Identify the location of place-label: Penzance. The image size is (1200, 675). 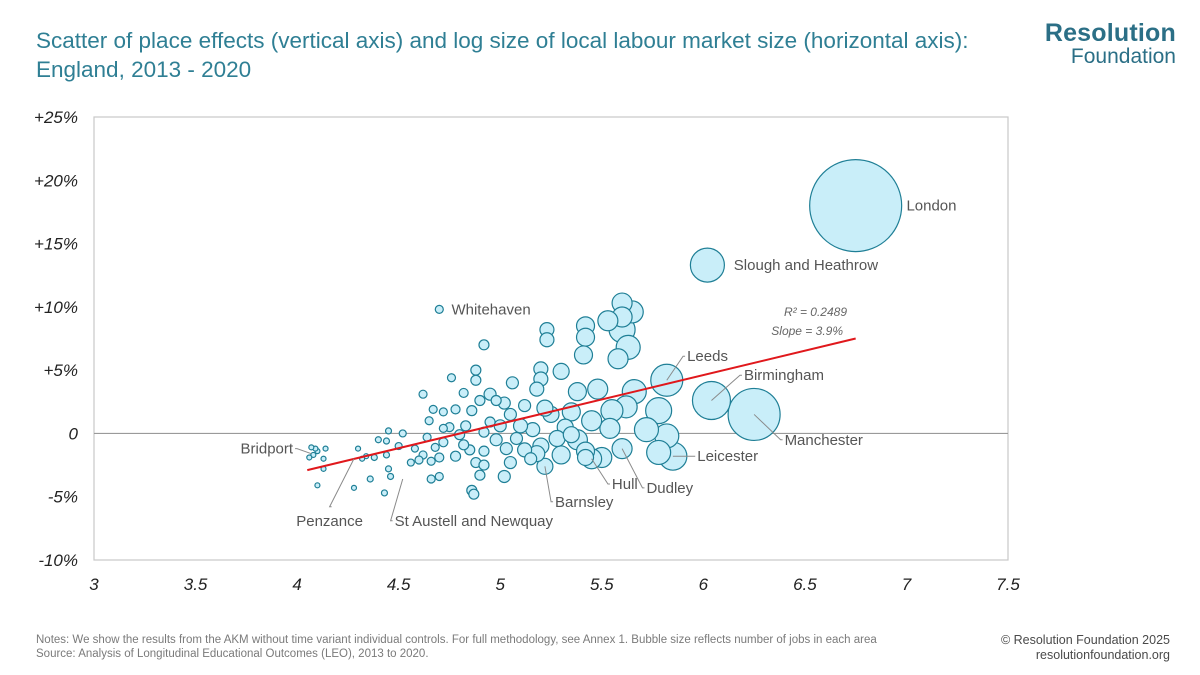
(329, 521).